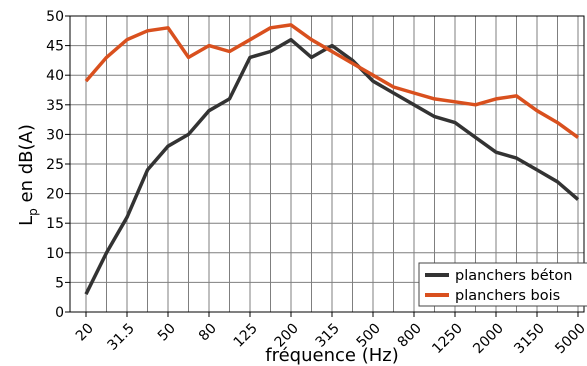 The width and height of the screenshot is (587, 366). Describe the element at coordinates (59, 283) in the screenshot. I see `y-tick-label: 5` at that location.